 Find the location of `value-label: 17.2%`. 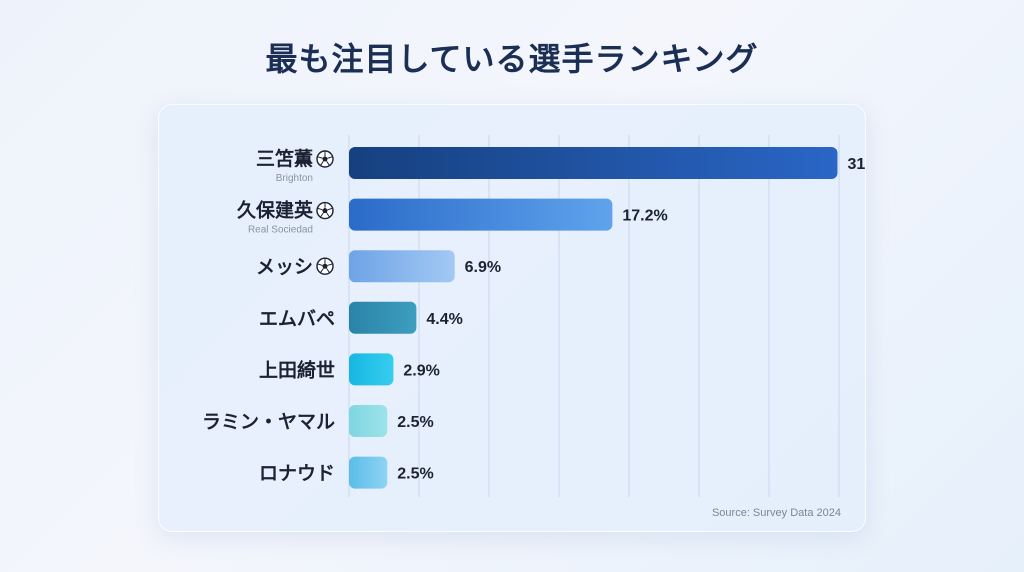

value-label: 17.2% is located at coordinates (644, 216).